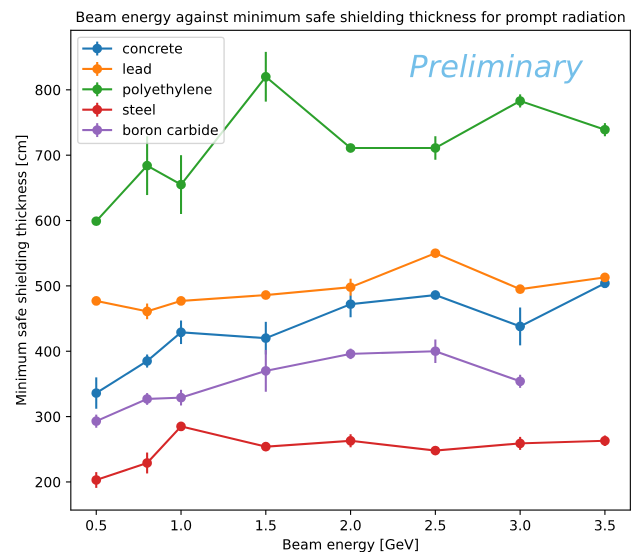 The height and width of the screenshot is (552, 638). I want to click on x-tick-label: 3.5, so click(604, 525).